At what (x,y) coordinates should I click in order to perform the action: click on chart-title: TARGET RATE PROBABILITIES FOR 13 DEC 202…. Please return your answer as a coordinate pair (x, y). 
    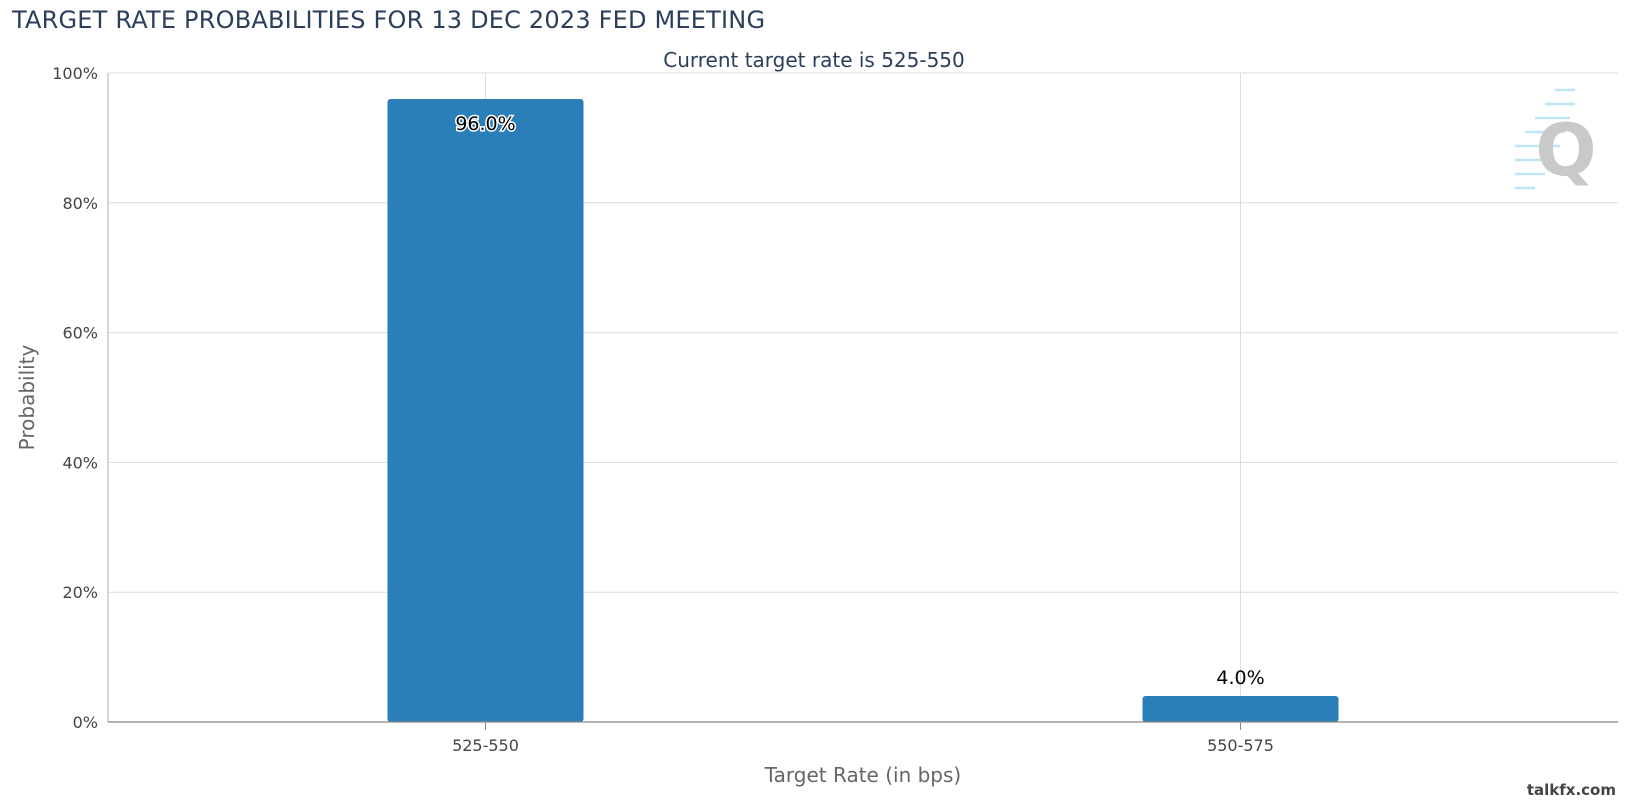
    Looking at the image, I should click on (389, 20).